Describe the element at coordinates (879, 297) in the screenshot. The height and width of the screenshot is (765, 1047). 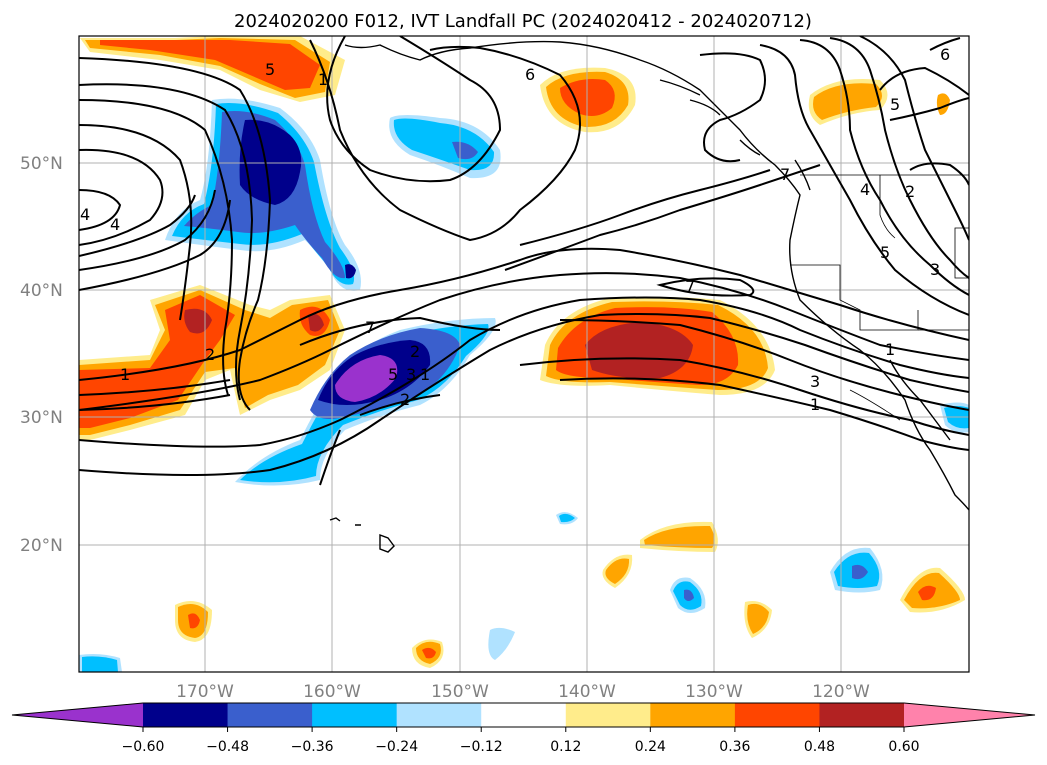
I see `political-borders` at that location.